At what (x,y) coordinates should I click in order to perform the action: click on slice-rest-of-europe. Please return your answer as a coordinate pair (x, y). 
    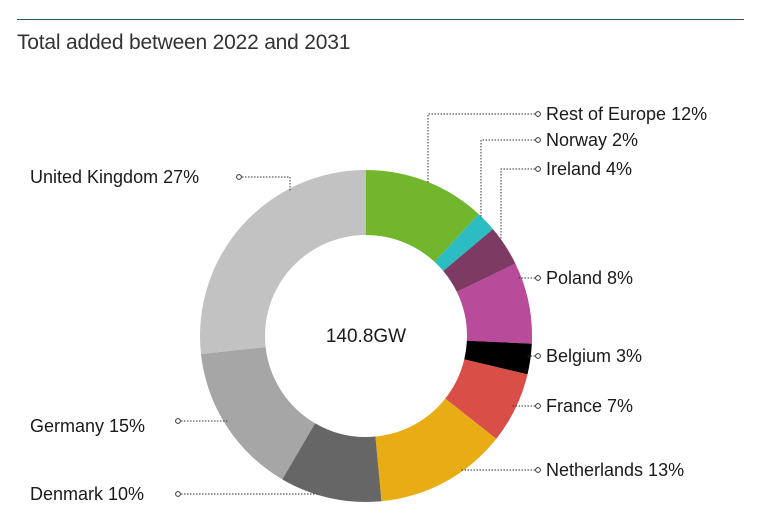
    Looking at the image, I should click on (422, 216).